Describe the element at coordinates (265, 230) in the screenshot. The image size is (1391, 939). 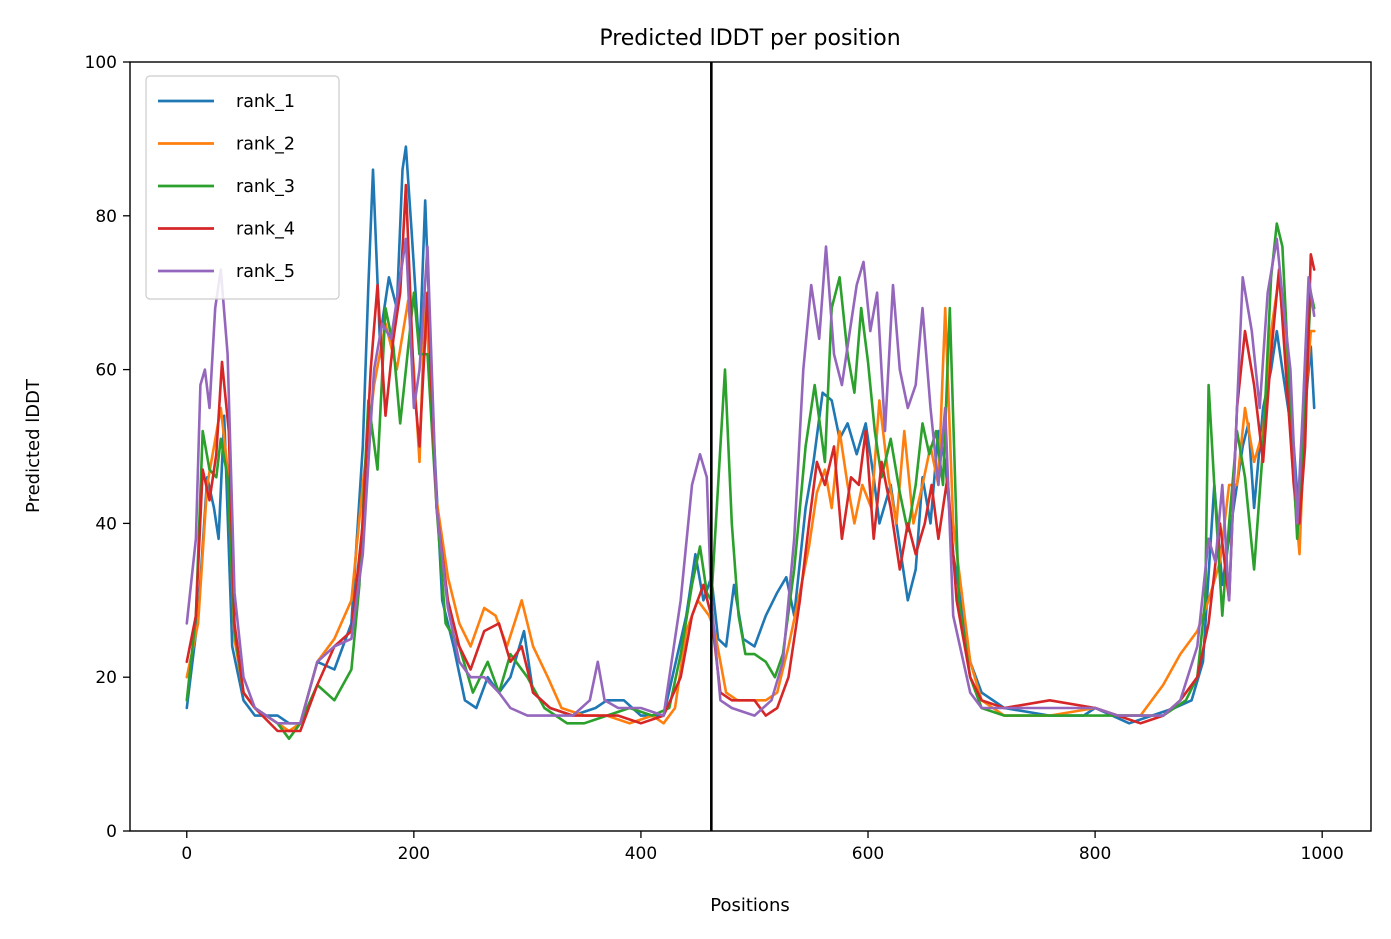
I see `legend-label-rank_4: rank_4` at that location.